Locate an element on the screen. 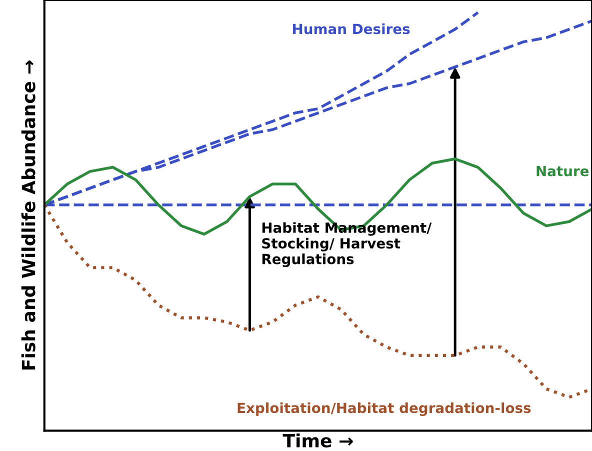  series-label: Exploitation/Habitat degradation-loss is located at coordinates (384, 409).